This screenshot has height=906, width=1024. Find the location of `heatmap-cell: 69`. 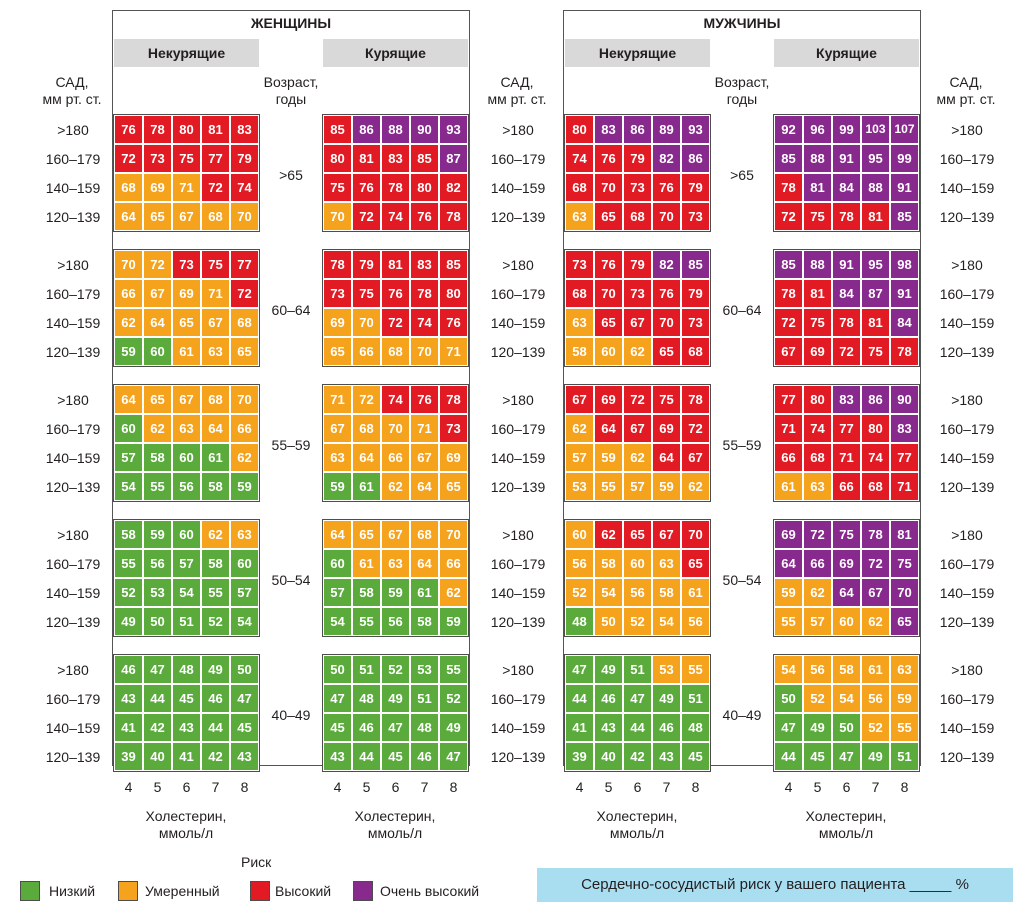

heatmap-cell: 69 is located at coordinates (817, 351).